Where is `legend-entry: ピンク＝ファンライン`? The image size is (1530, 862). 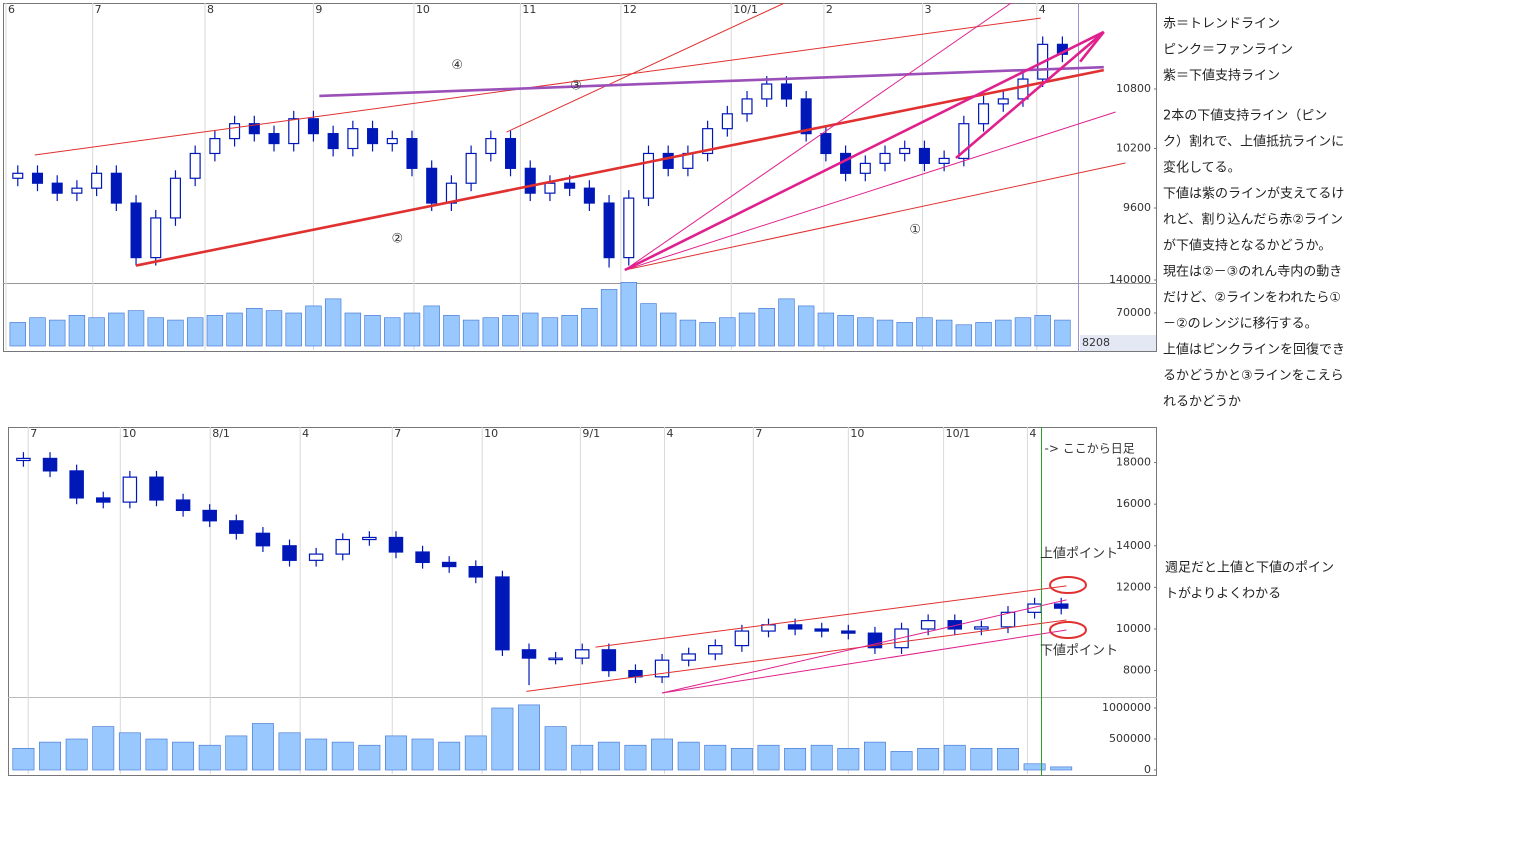 legend-entry: ピンク＝ファンライン is located at coordinates (1228, 50).